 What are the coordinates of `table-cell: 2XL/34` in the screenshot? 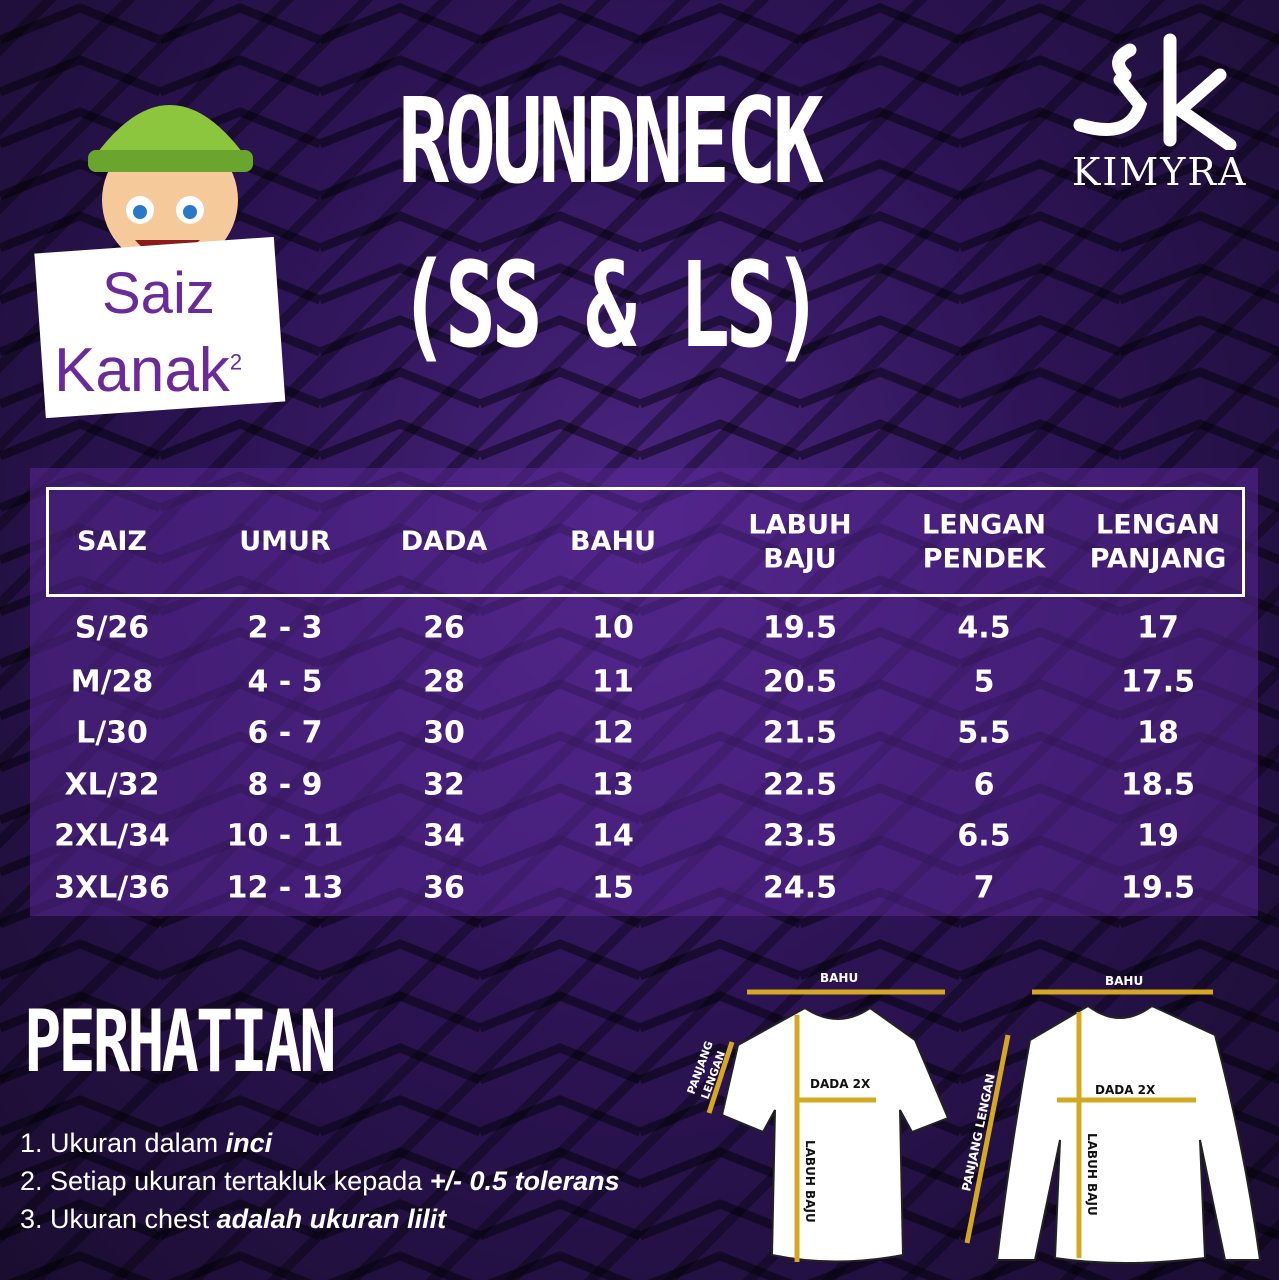 It's located at (112, 836).